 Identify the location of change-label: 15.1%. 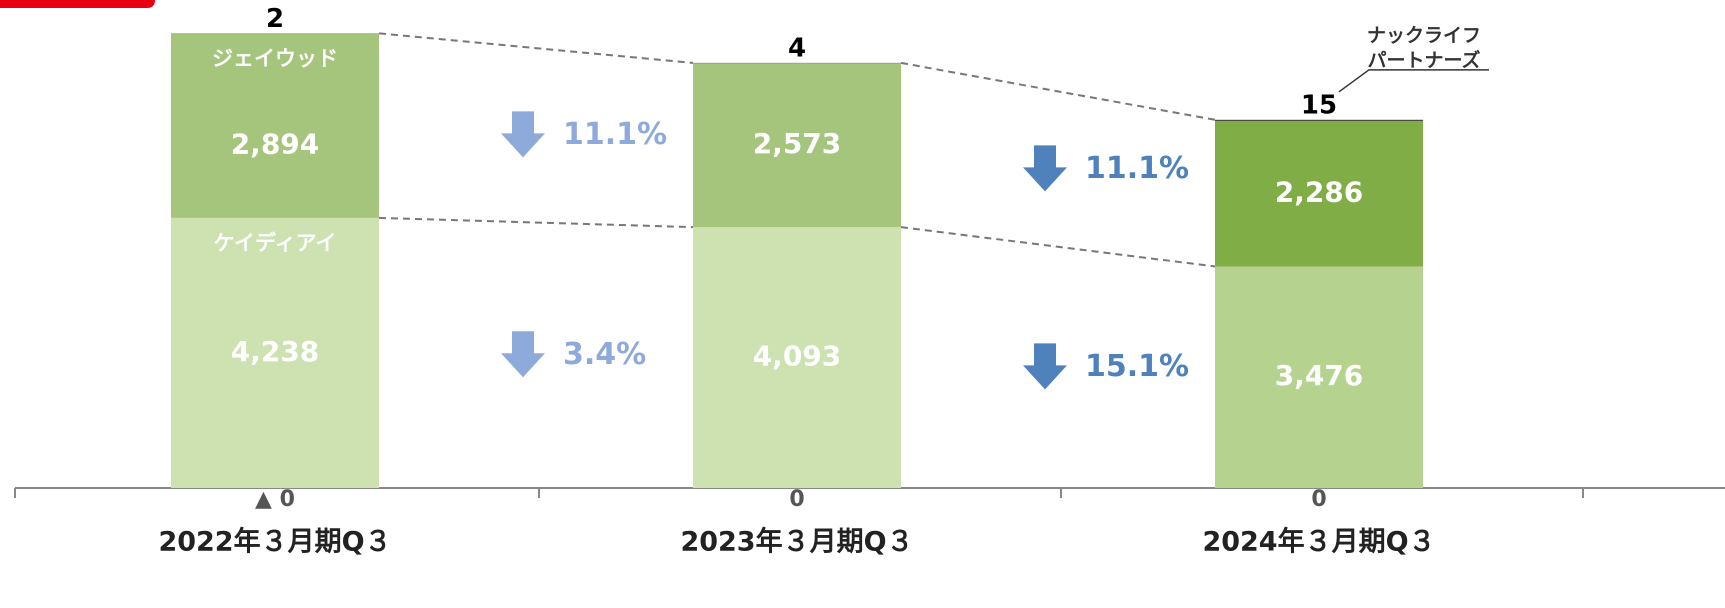
(1137, 366).